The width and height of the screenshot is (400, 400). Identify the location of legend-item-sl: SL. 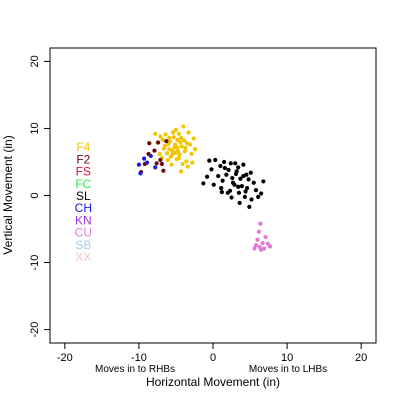
(83, 196).